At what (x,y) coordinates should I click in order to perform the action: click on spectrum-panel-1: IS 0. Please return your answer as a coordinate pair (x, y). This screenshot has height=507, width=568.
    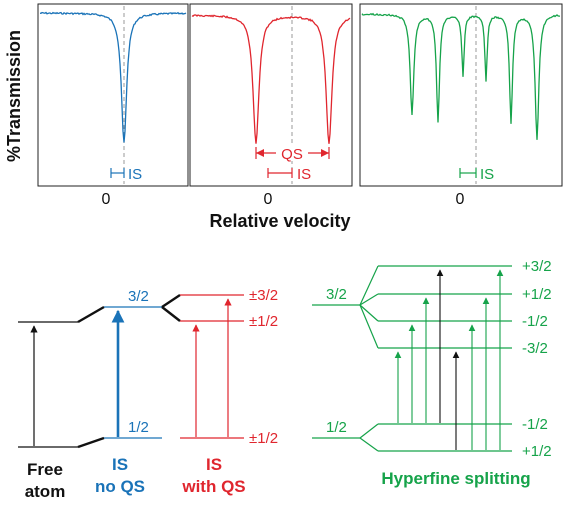
    Looking at the image, I should click on (113, 105).